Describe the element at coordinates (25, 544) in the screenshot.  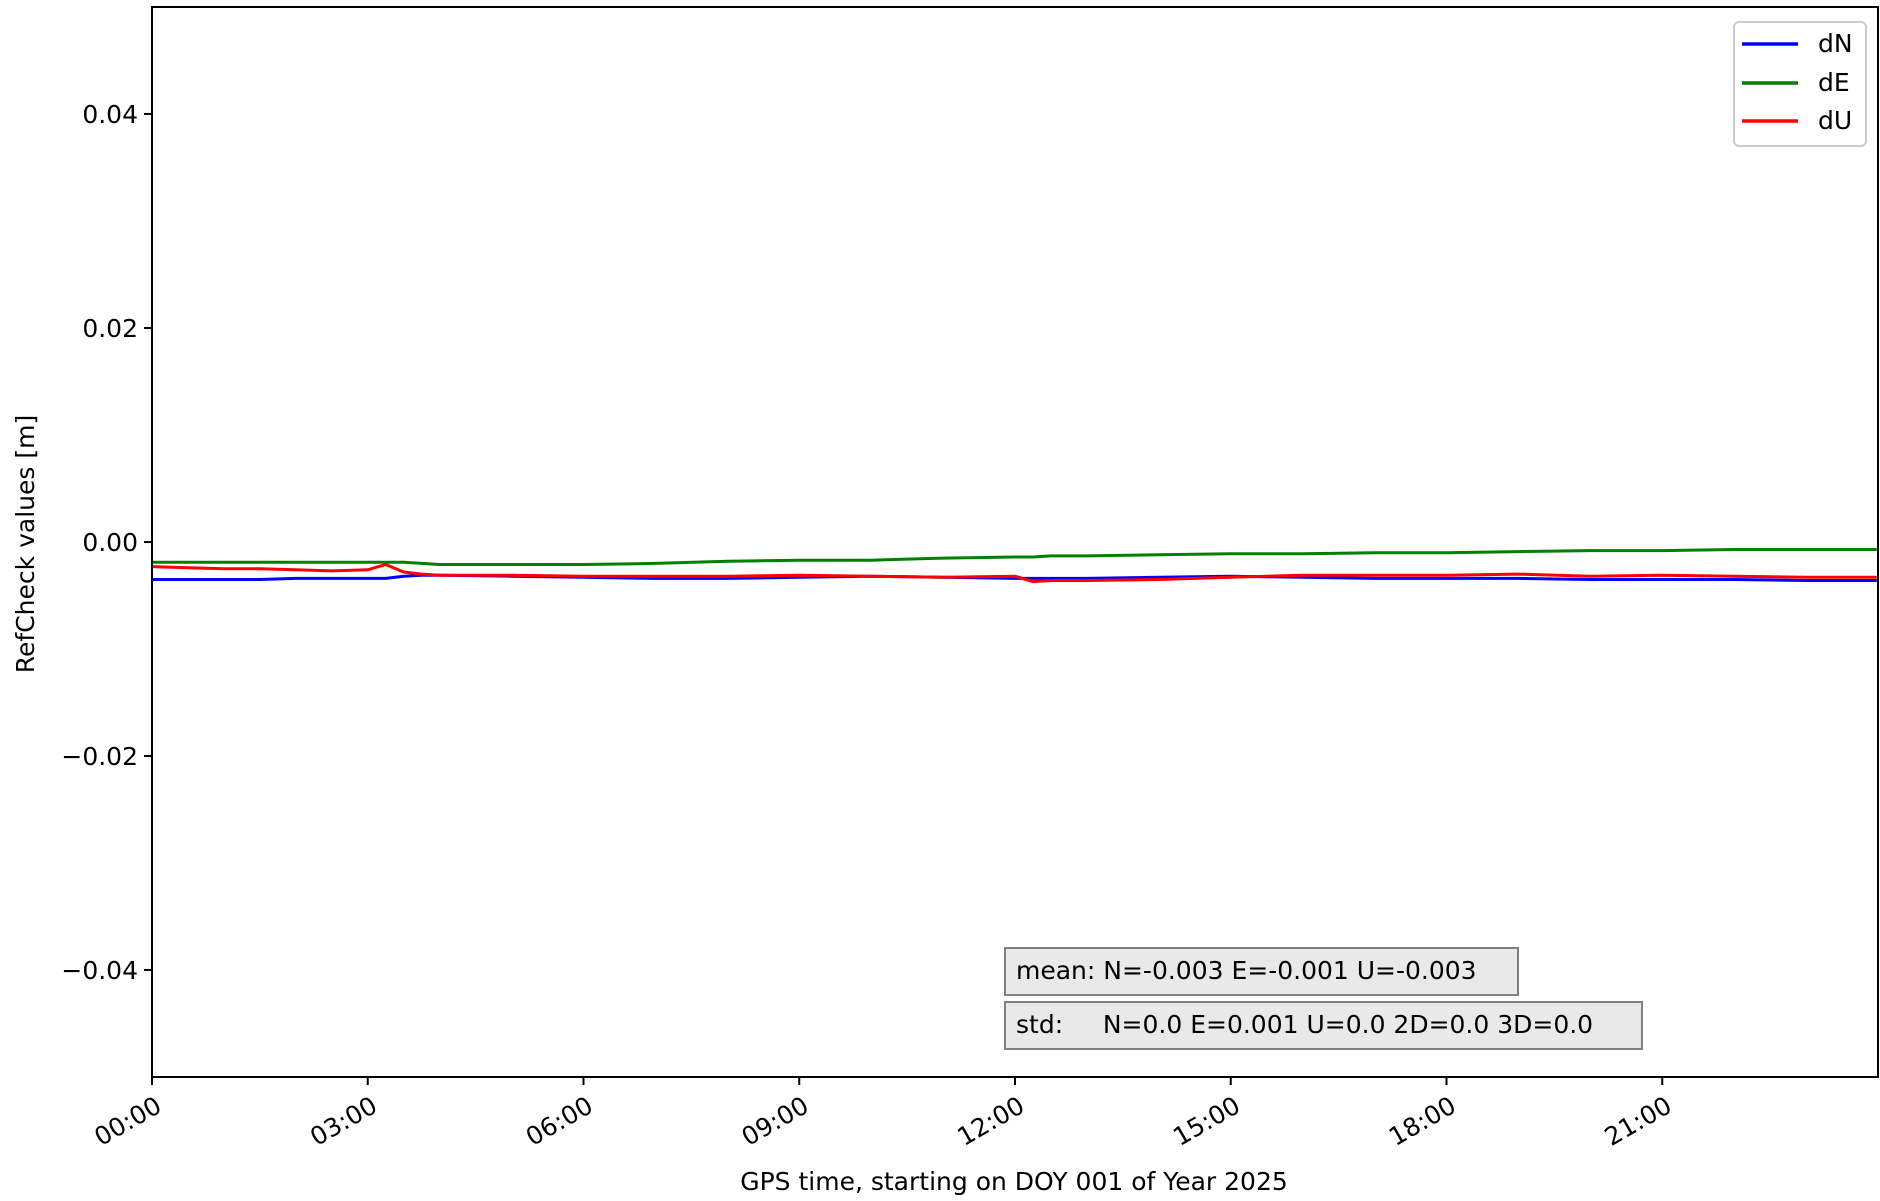
I see `y-axis-label: RefCheck values [m]` at that location.